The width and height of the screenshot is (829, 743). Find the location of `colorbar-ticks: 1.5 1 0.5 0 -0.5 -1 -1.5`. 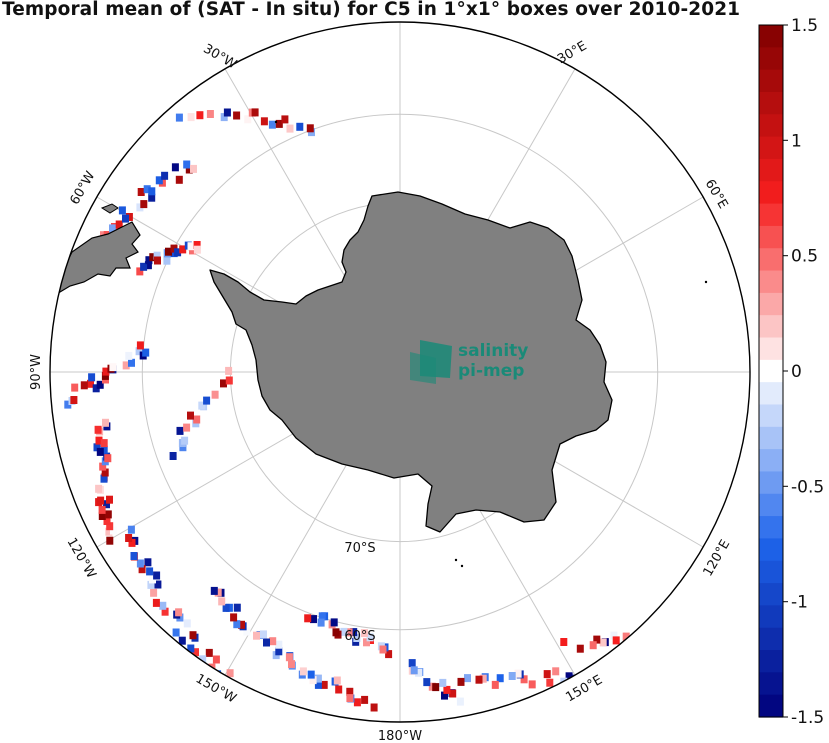

colorbar-ticks: 1.5 1 0.5 0 -0.5 -1 -1.5 is located at coordinates (803, 372).